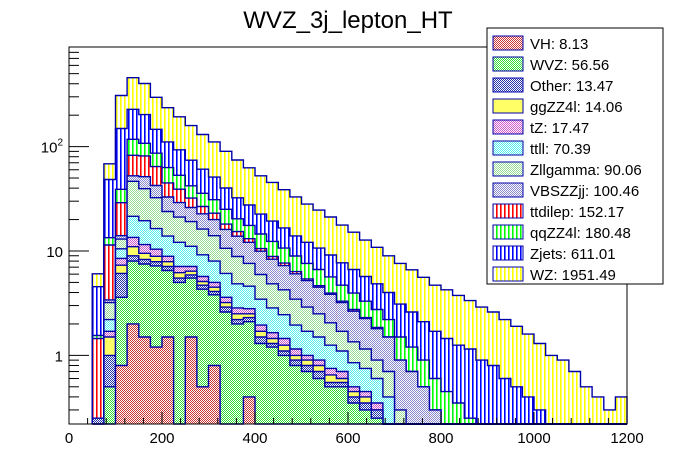  Describe the element at coordinates (440, 438) in the screenshot. I see `x-tick-label: 800` at that location.